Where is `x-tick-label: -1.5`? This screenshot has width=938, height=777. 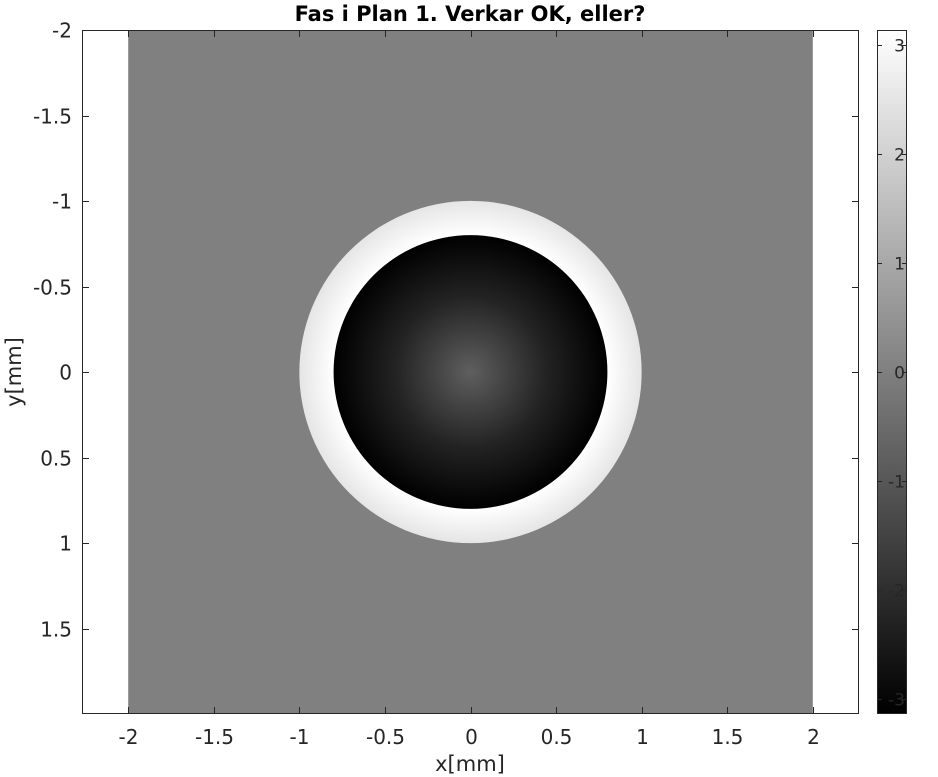 x-tick-label: -1.5 is located at coordinates (214, 737).